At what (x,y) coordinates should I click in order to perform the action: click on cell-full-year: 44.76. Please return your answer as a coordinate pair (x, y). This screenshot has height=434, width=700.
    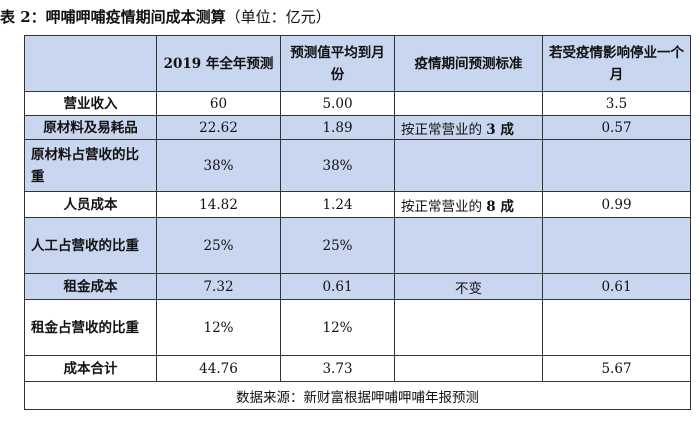
    Looking at the image, I should click on (218, 368).